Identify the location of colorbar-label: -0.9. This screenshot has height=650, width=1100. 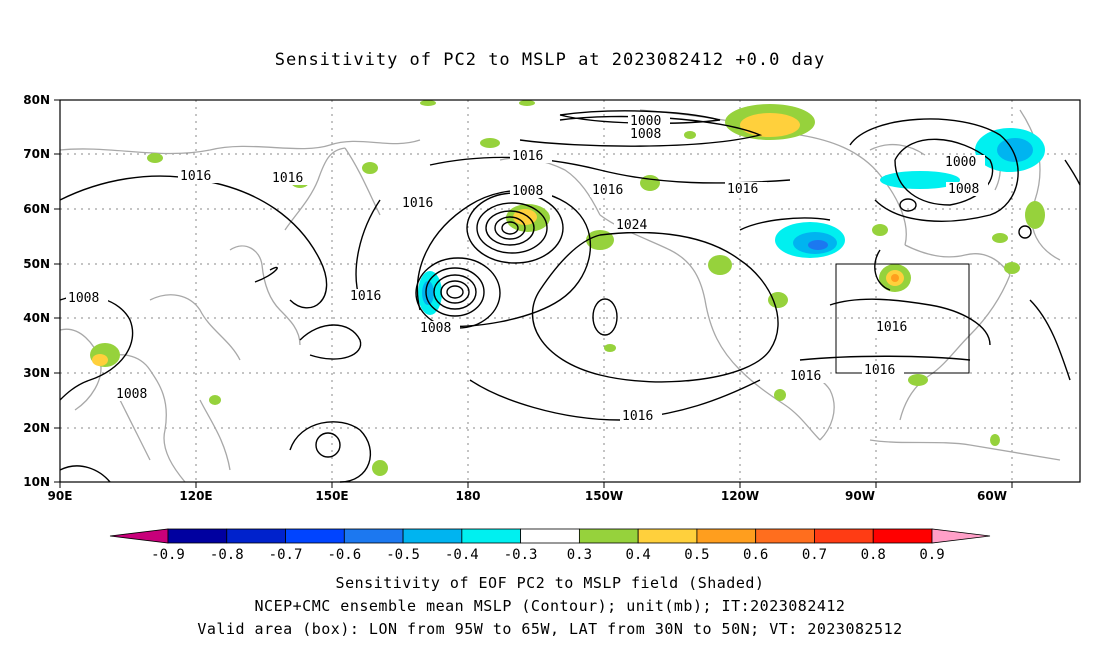
(168, 555).